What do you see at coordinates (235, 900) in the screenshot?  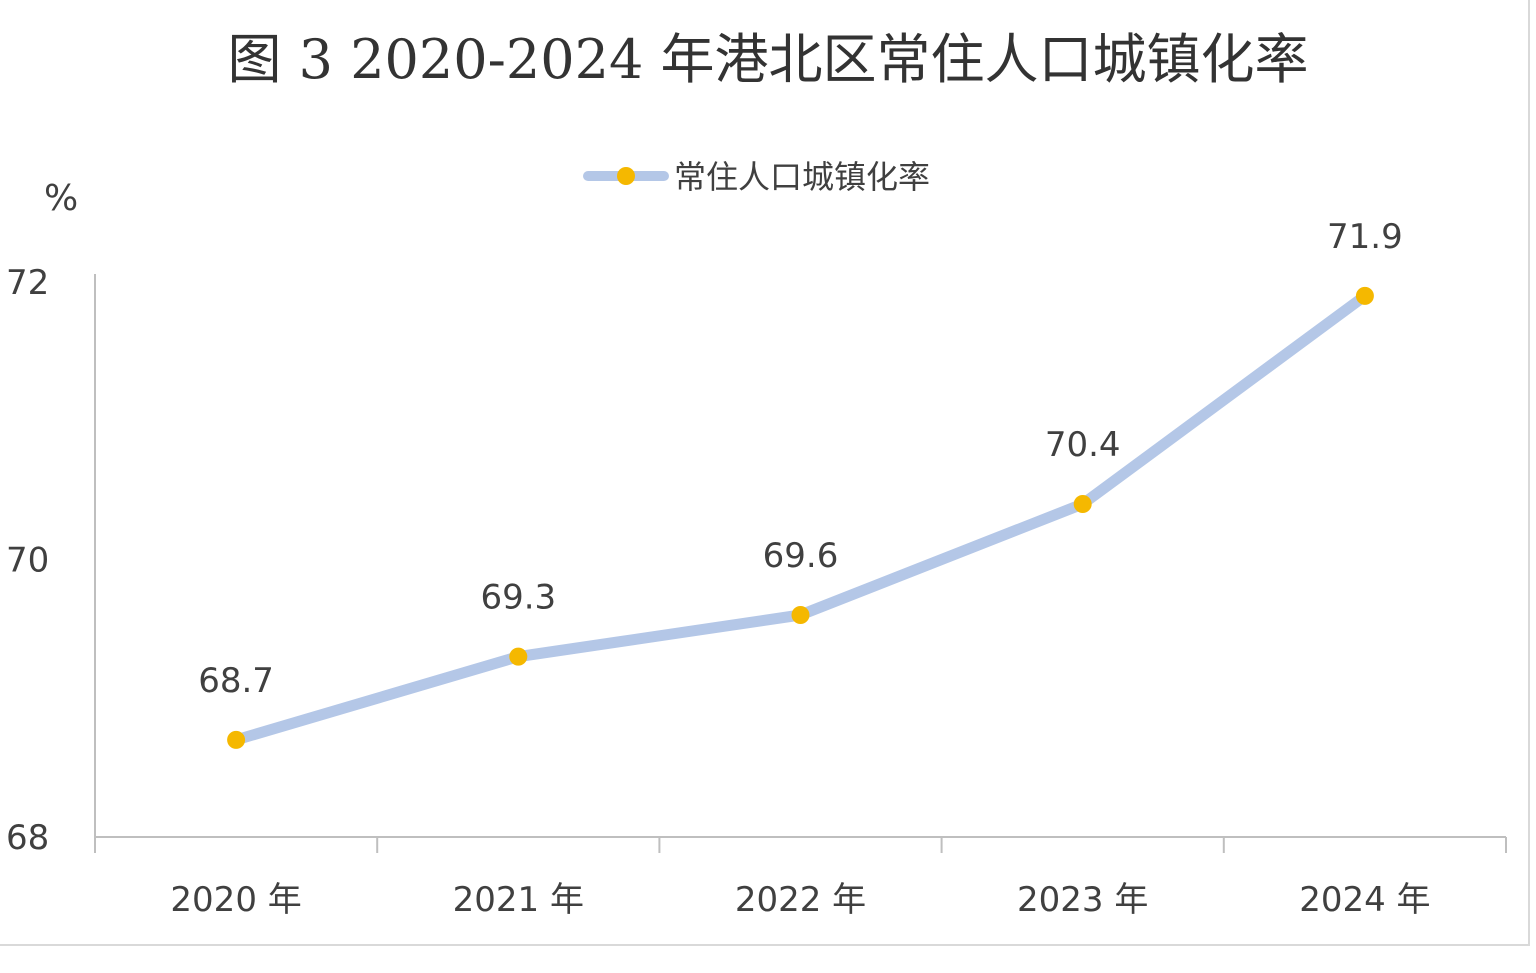 I see `x-tick-label: 2020 年` at bounding box center [235, 900].